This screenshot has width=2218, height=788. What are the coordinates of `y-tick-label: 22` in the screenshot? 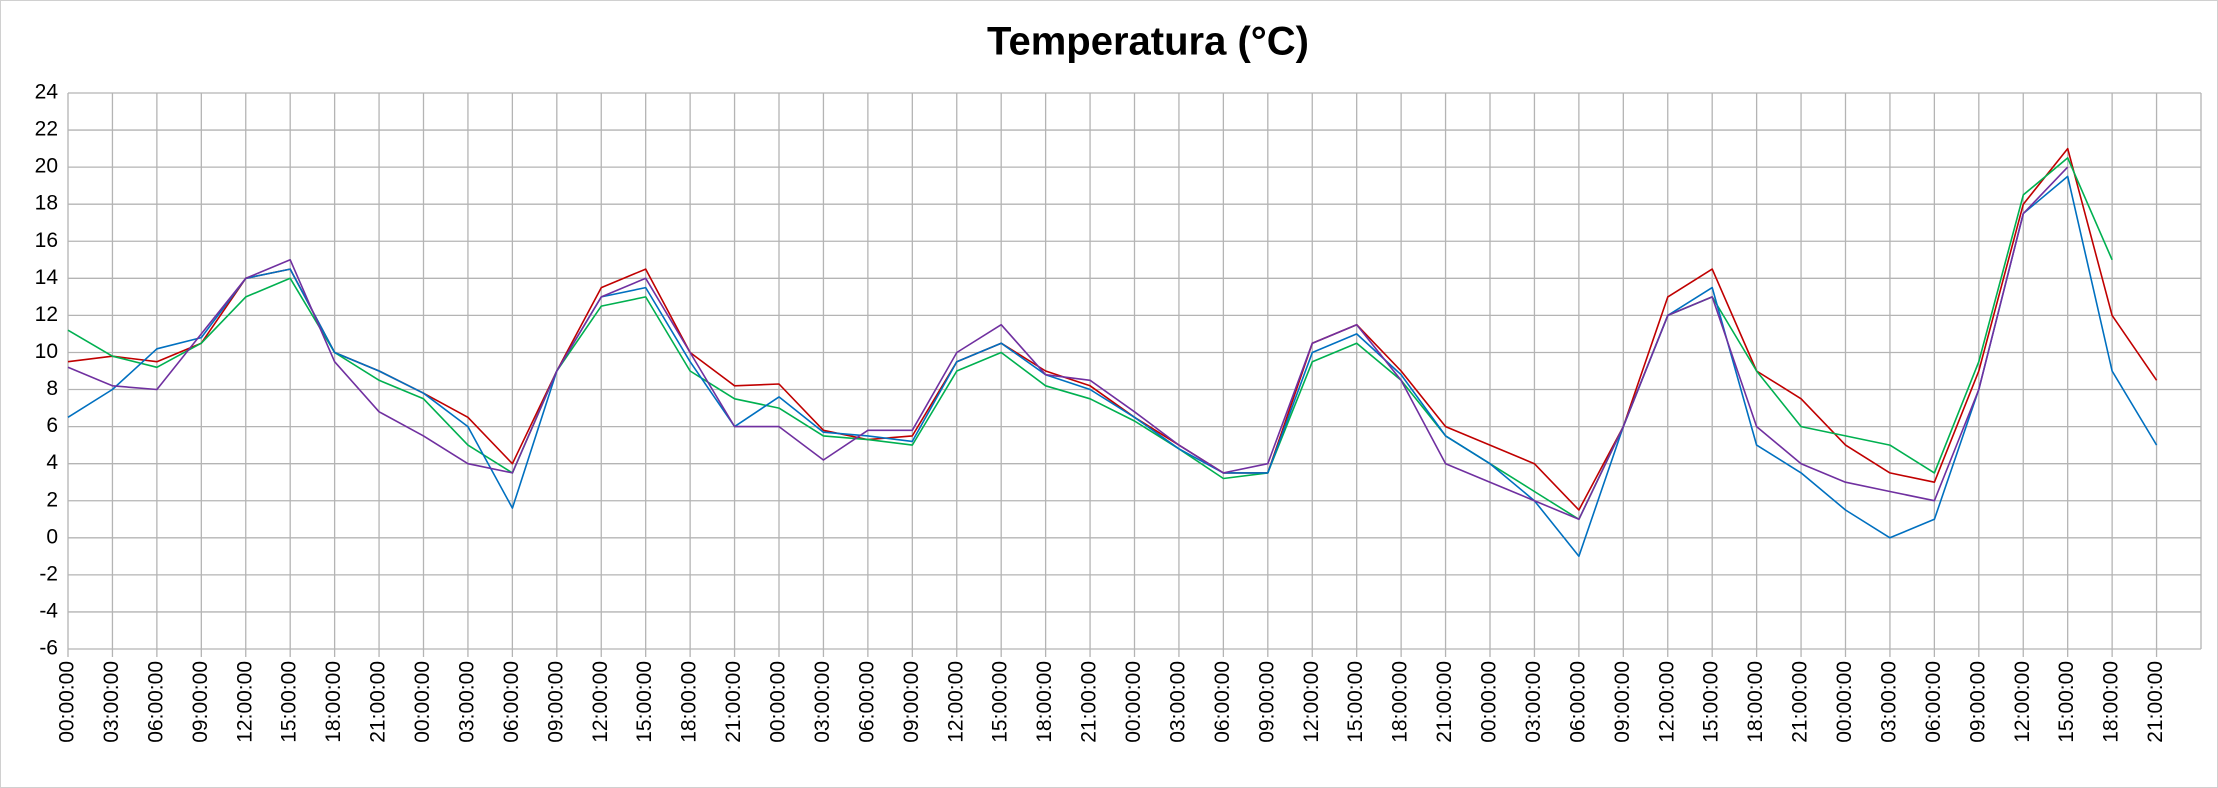 It's located at (46, 129).